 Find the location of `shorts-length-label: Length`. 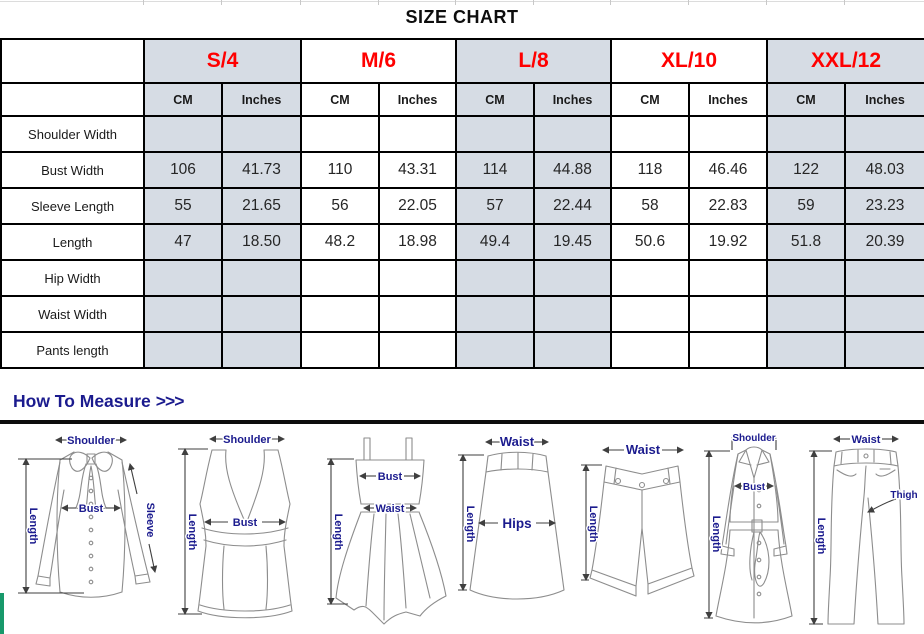

shorts-length-label: Length is located at coordinates (593, 524).